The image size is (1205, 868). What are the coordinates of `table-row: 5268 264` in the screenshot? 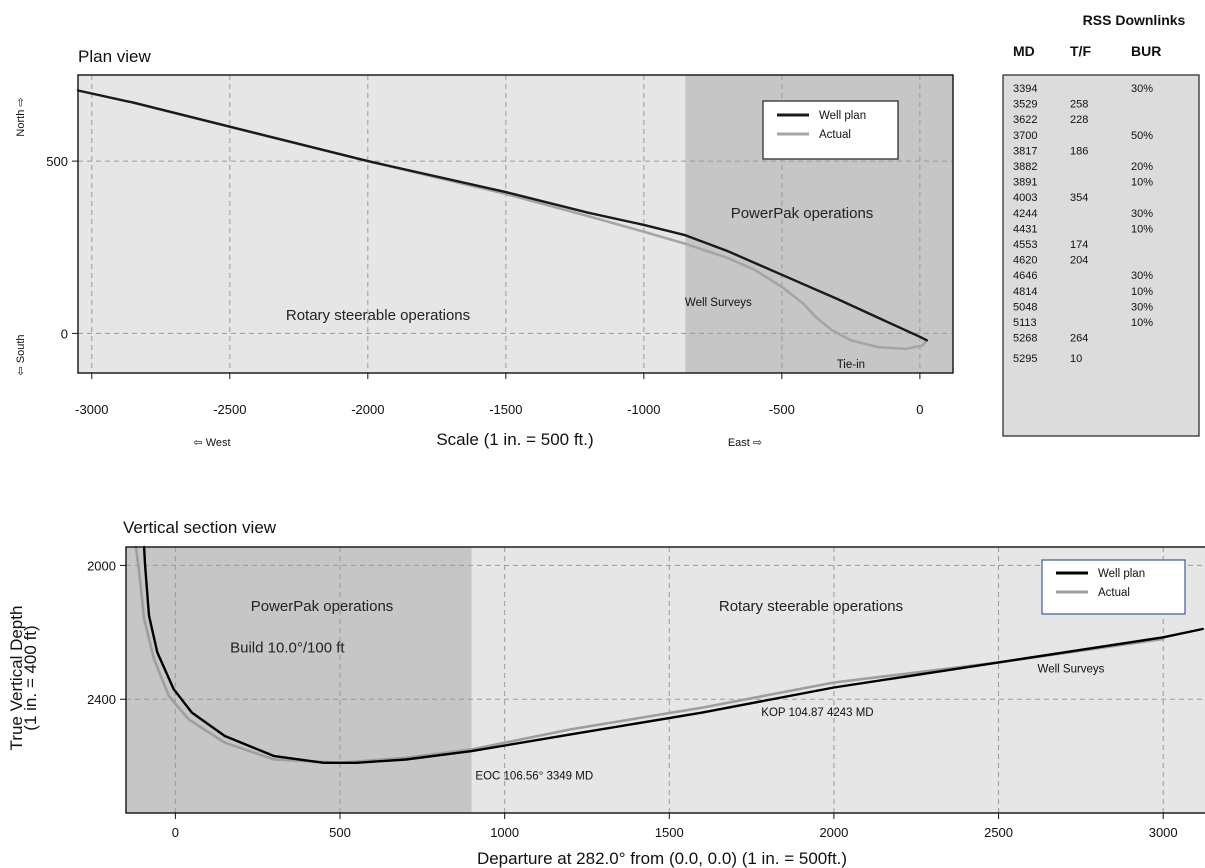 It's located at (1050, 339).